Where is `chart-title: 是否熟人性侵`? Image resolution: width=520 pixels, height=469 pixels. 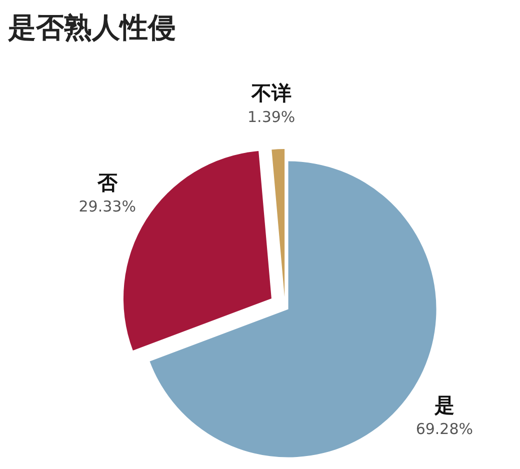
chart-title: 是否熟人性侵 is located at coordinates (92, 28).